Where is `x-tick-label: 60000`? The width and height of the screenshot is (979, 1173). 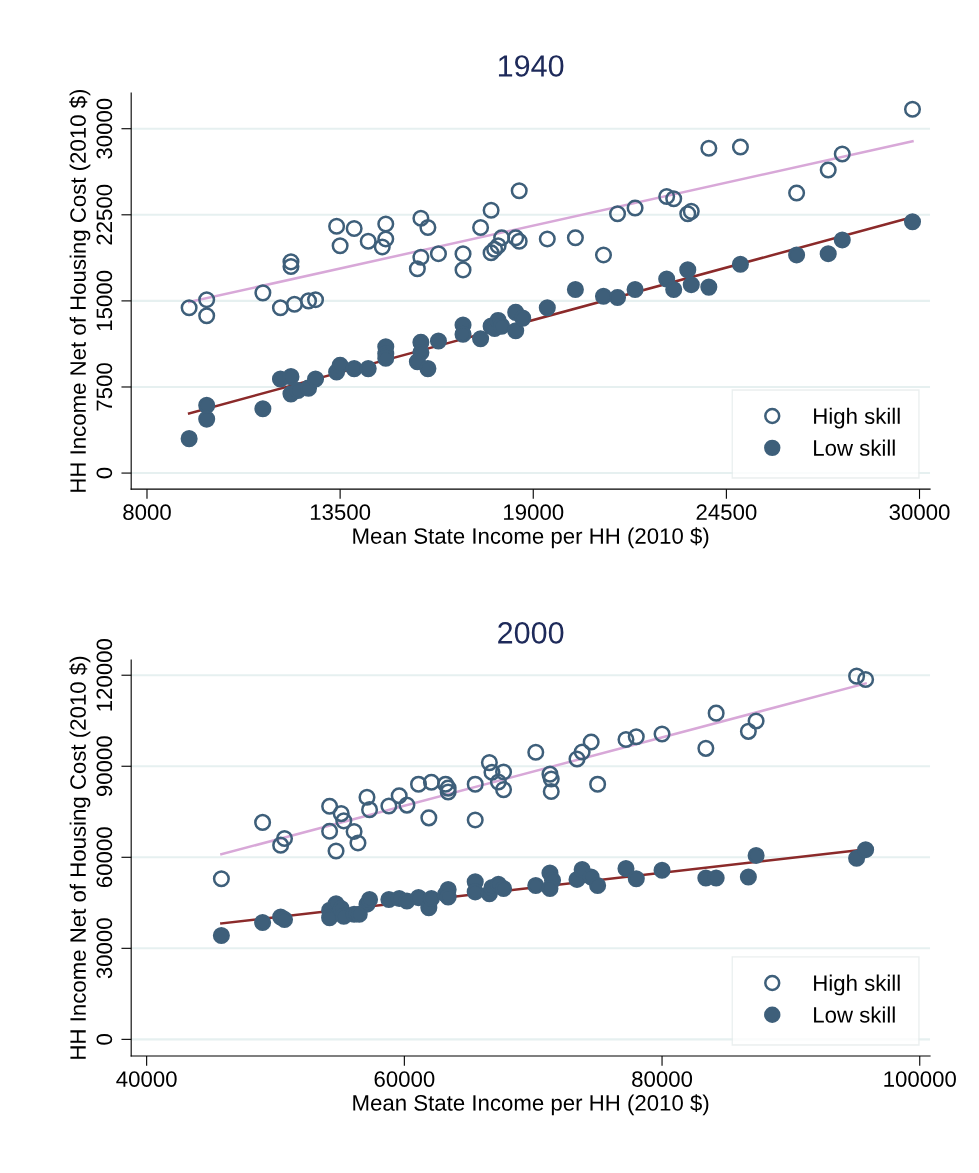
x-tick-label: 60000 is located at coordinates (404, 1079).